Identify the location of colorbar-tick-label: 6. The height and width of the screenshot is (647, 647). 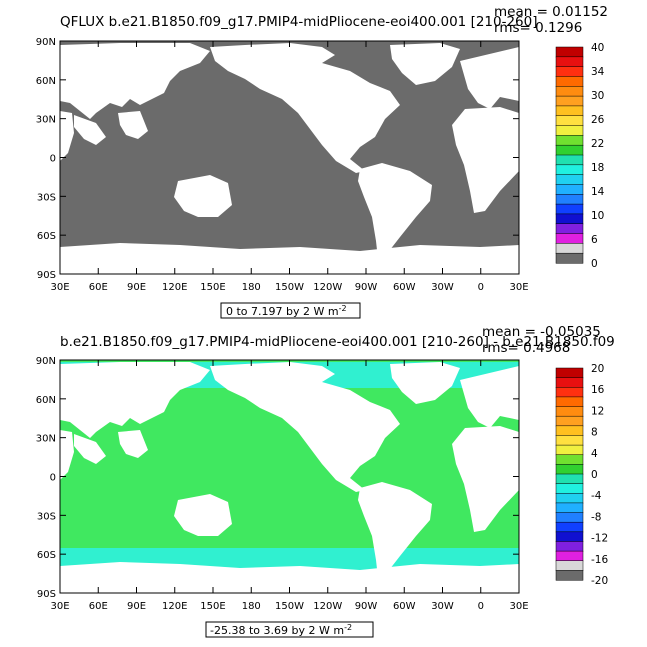
(594, 240).